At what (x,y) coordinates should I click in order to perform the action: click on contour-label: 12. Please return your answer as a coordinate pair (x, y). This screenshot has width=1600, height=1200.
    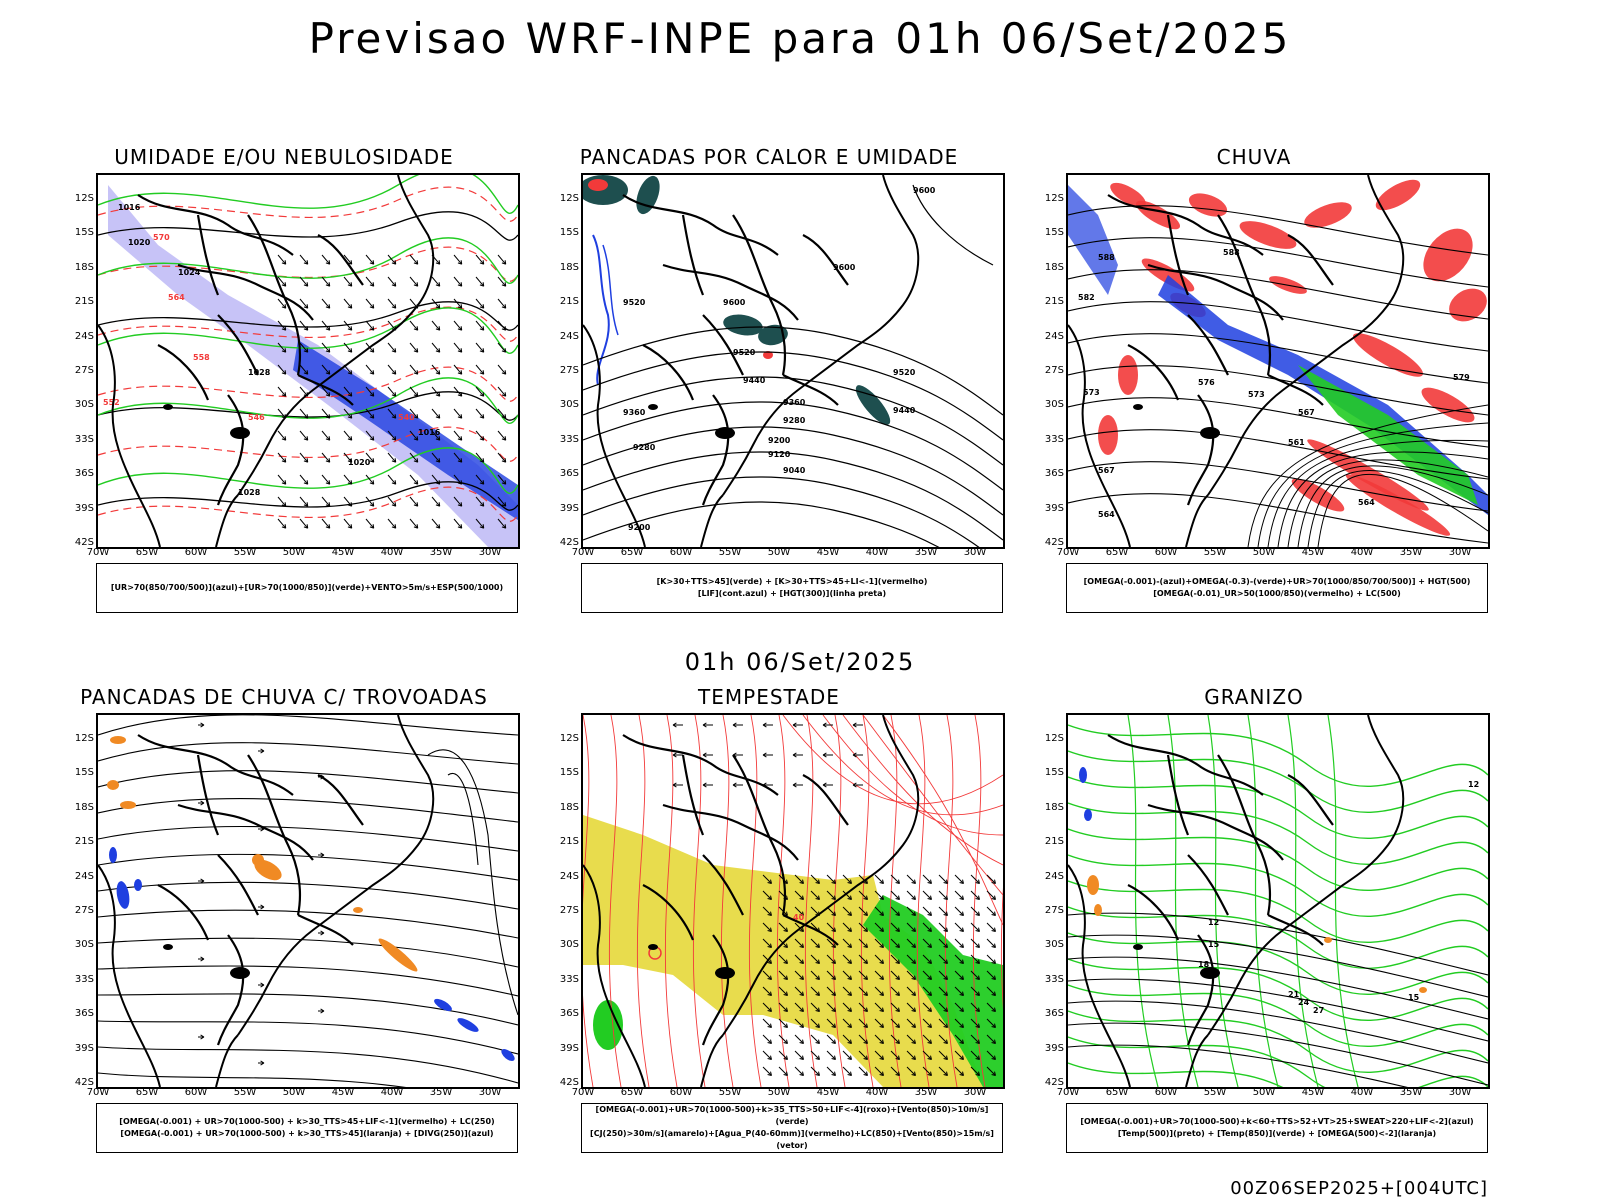
    Looking at the image, I should click on (1473, 784).